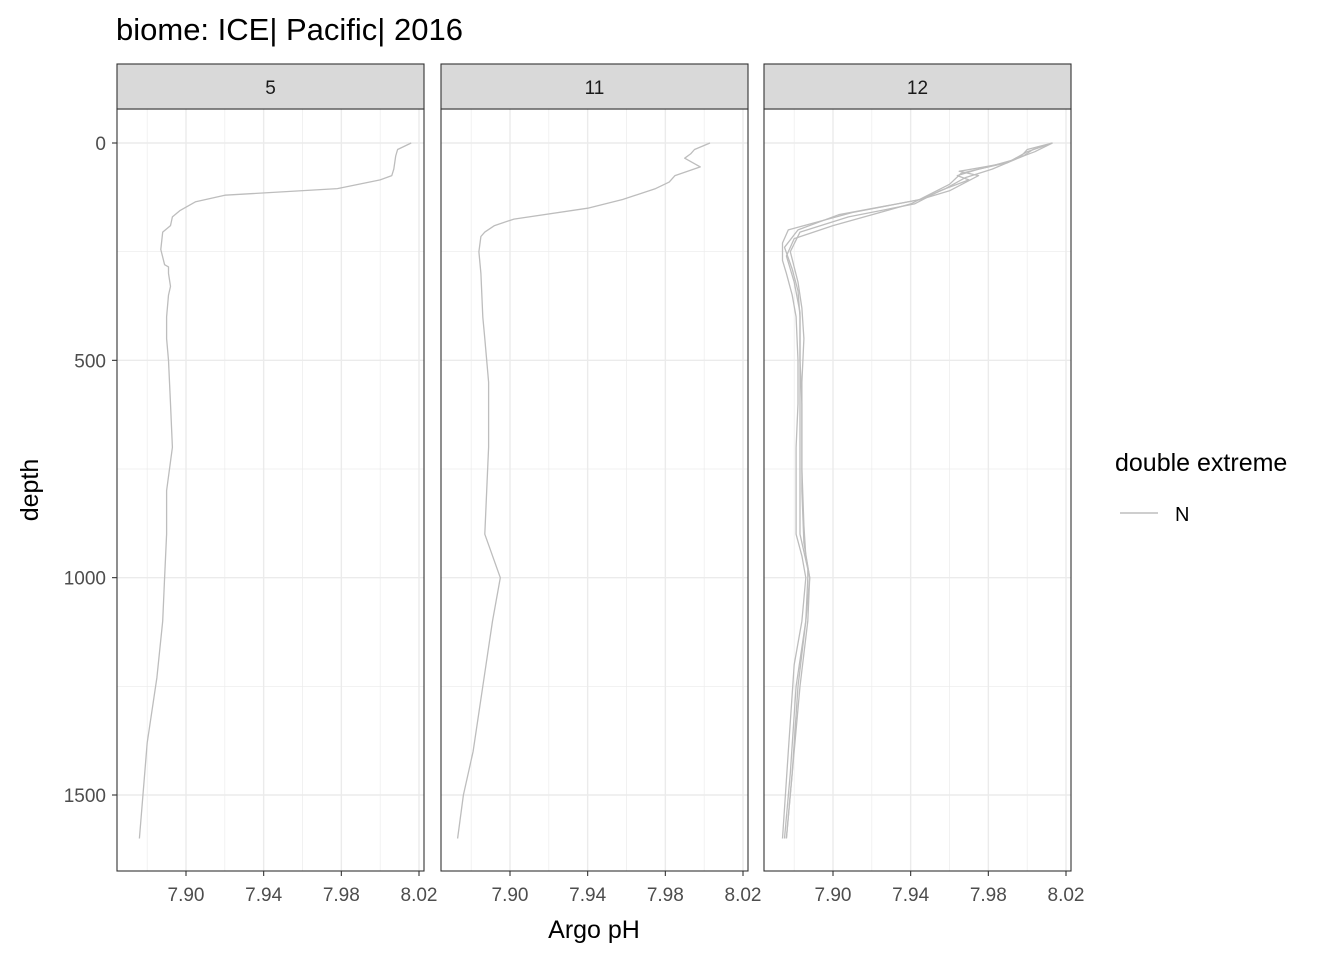  Describe the element at coordinates (90, 361) in the screenshot. I see `y-tick-label: 500` at that location.